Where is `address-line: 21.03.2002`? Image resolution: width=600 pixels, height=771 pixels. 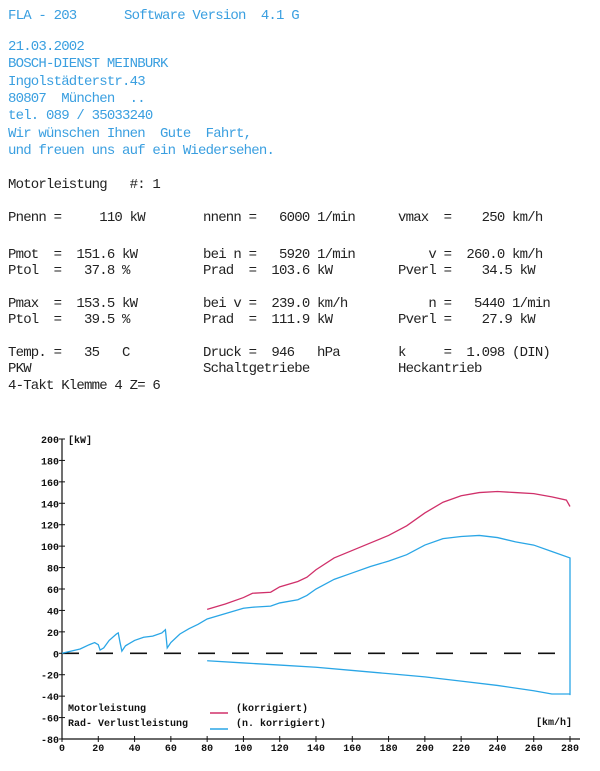 address-line: 21.03.2002 is located at coordinates (46, 47).